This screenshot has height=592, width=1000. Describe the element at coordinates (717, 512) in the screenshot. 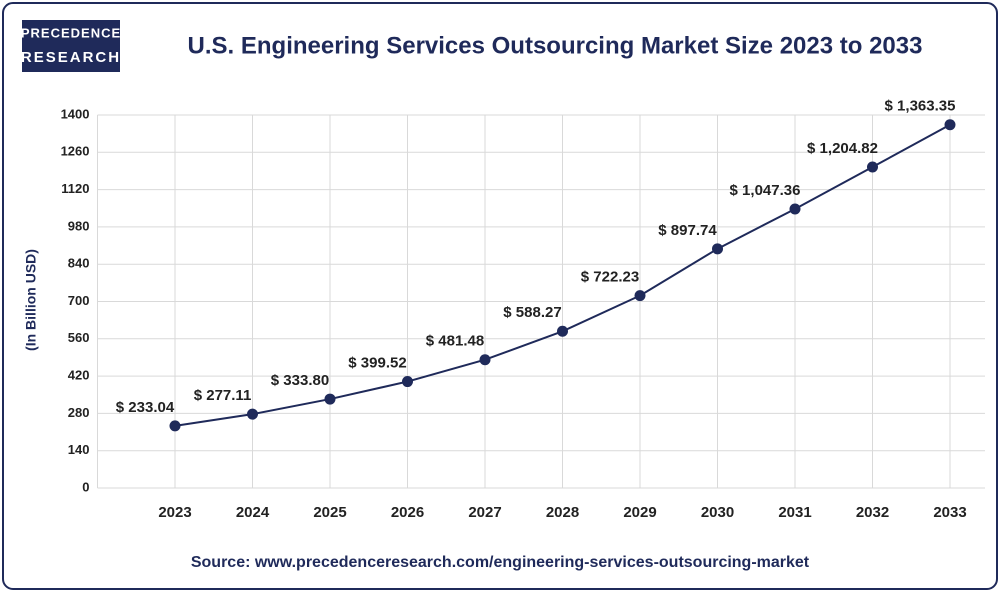

I see `x-tick-label: 2030` at that location.